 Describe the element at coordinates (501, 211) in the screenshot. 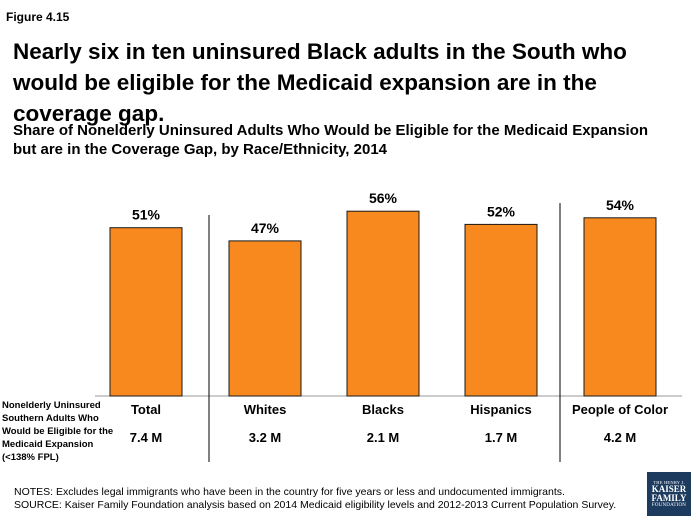

I see `data-label: 52%` at that location.